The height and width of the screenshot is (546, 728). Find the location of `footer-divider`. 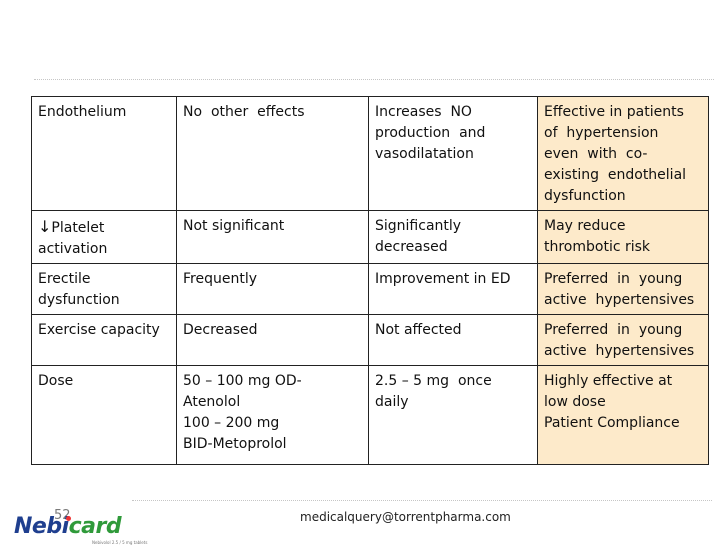

footer-divider is located at coordinates (422, 500).